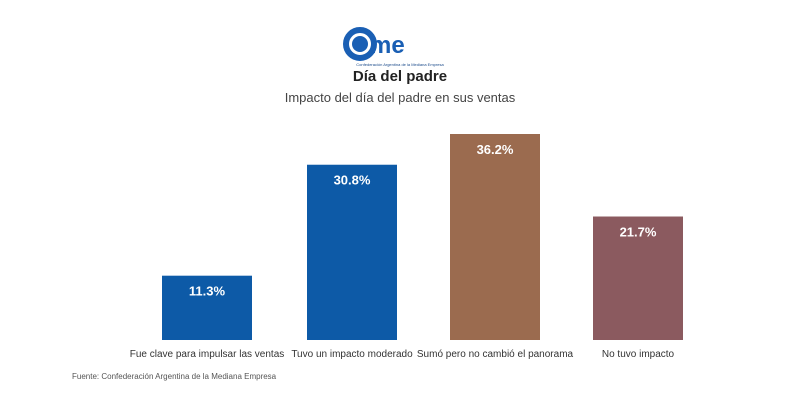 The image size is (800, 410). What do you see at coordinates (352, 354) in the screenshot?
I see `category-label-2: Tuvo un impacto moderado` at bounding box center [352, 354].